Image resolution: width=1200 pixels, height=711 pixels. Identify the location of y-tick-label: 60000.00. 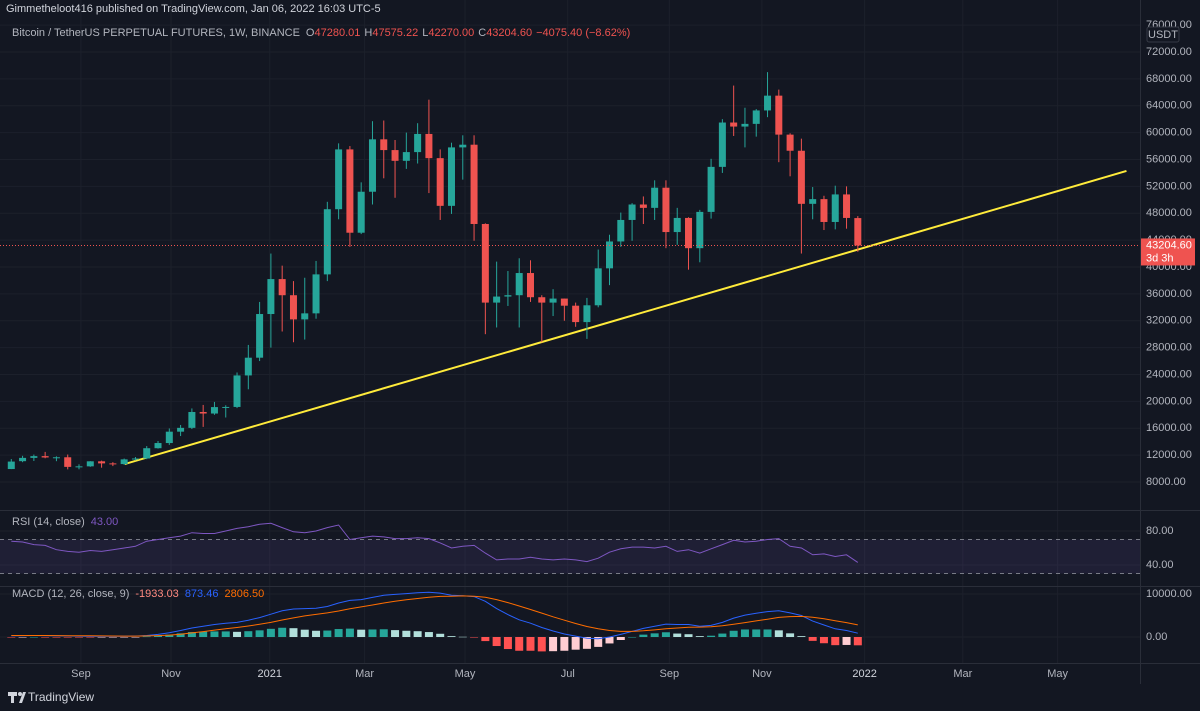
(1169, 133).